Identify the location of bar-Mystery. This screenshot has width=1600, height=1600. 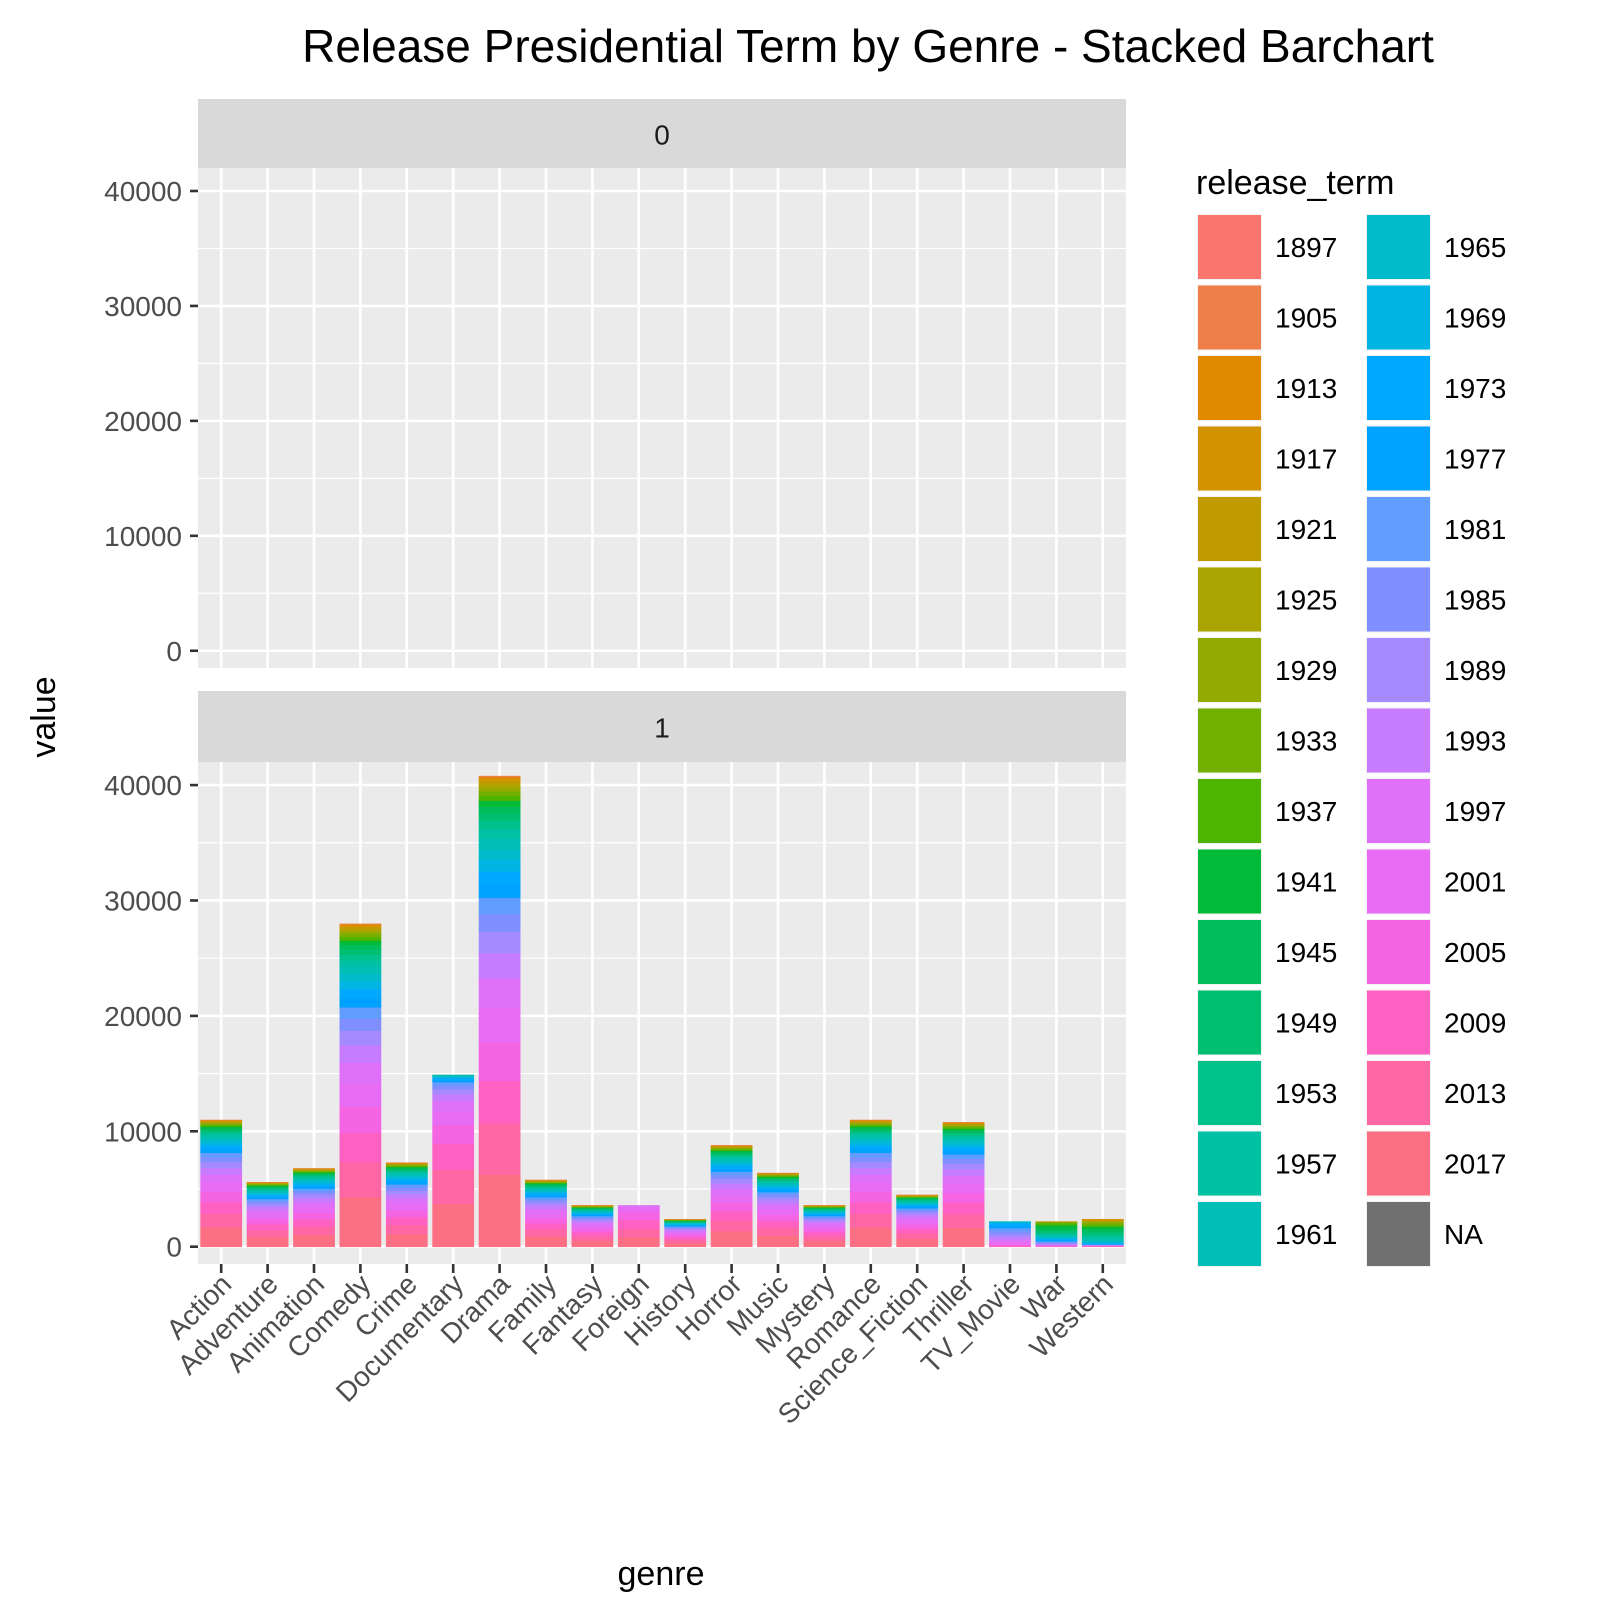
(824, 1226).